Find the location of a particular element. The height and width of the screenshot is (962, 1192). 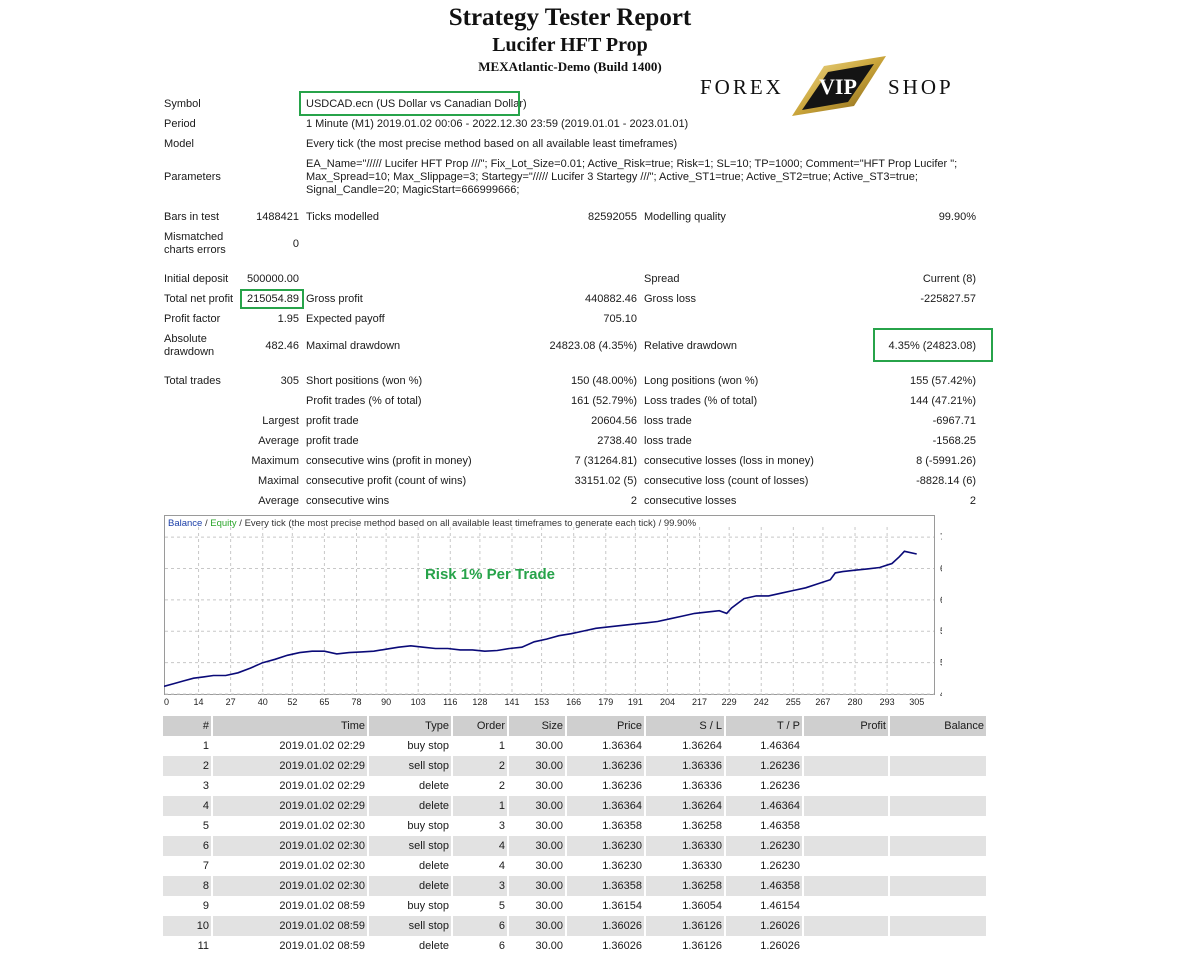

x-tick-label: 166 is located at coordinates (573, 702).